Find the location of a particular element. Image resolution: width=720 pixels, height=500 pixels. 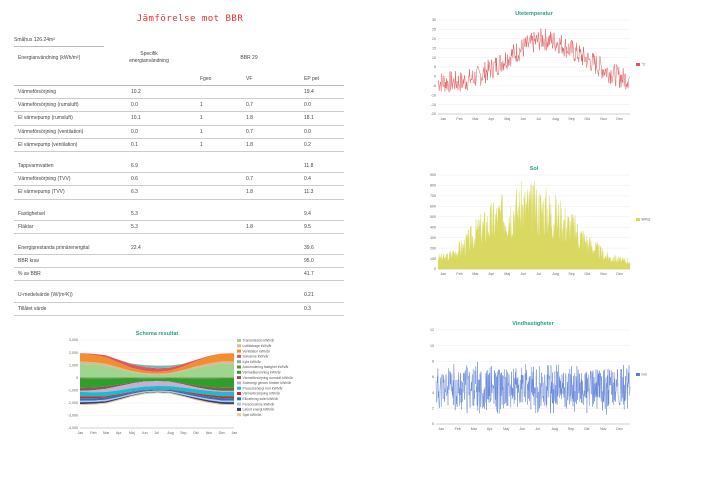

row-ep: 95.0 is located at coordinates (309, 261).